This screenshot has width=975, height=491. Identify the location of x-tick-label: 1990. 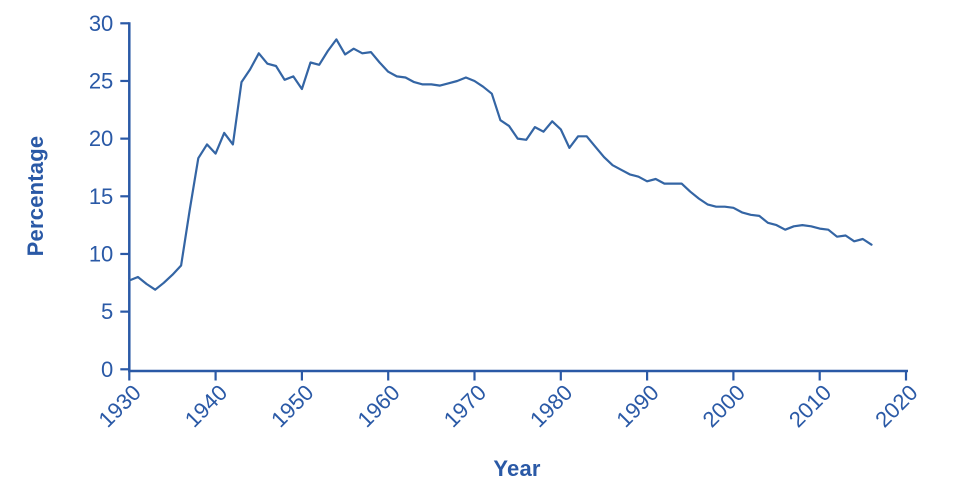
(637, 406).